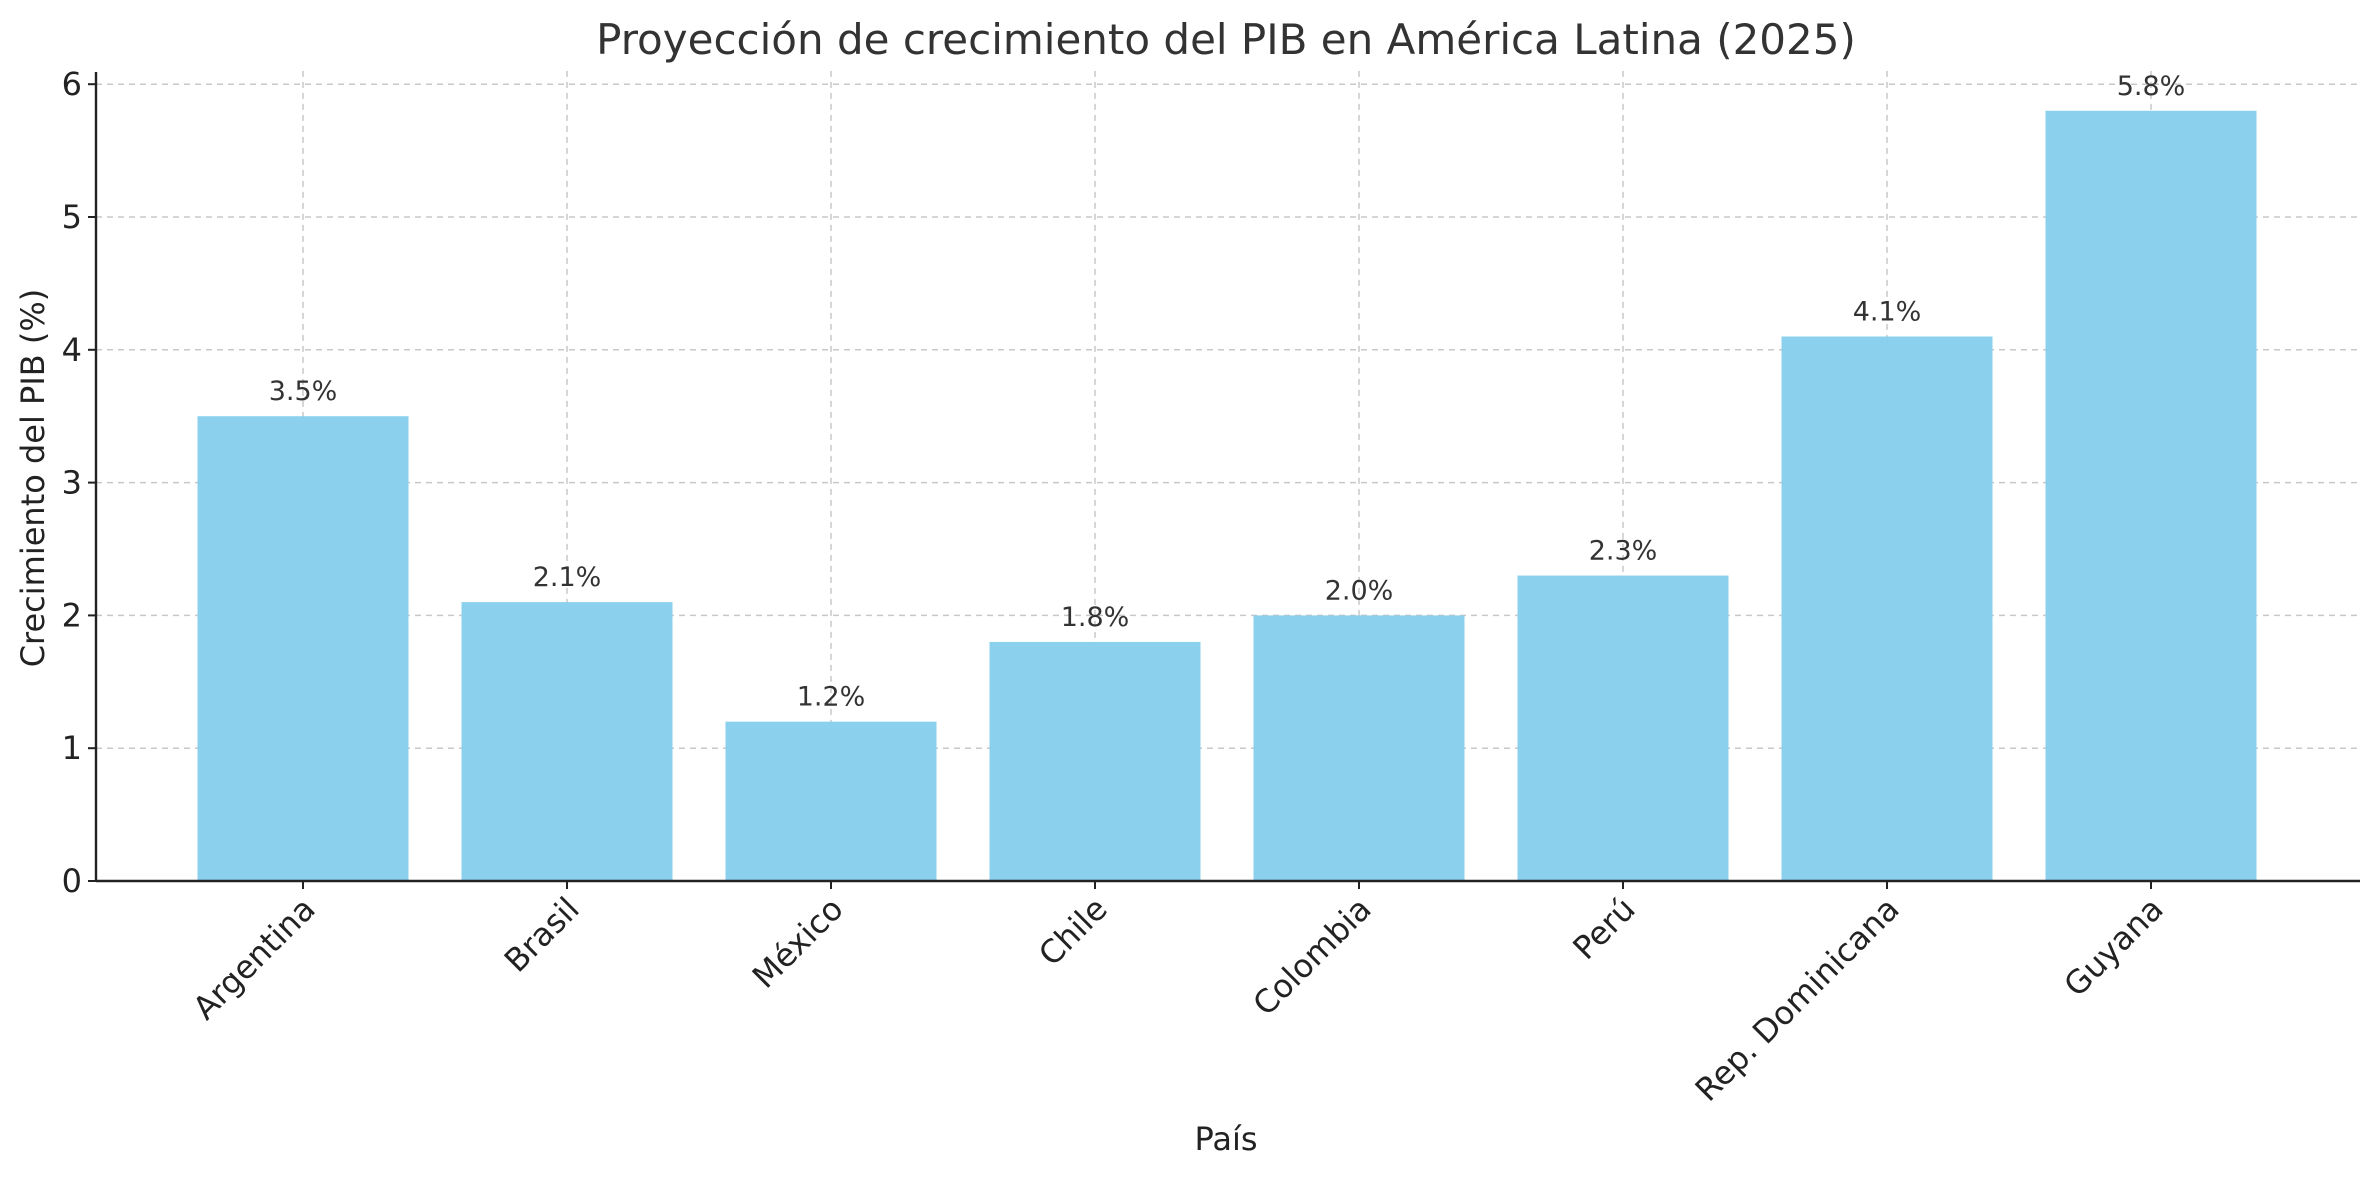 Image resolution: width=2380 pixels, height=1180 pixels. I want to click on x-tick-label: México, so click(798, 943).